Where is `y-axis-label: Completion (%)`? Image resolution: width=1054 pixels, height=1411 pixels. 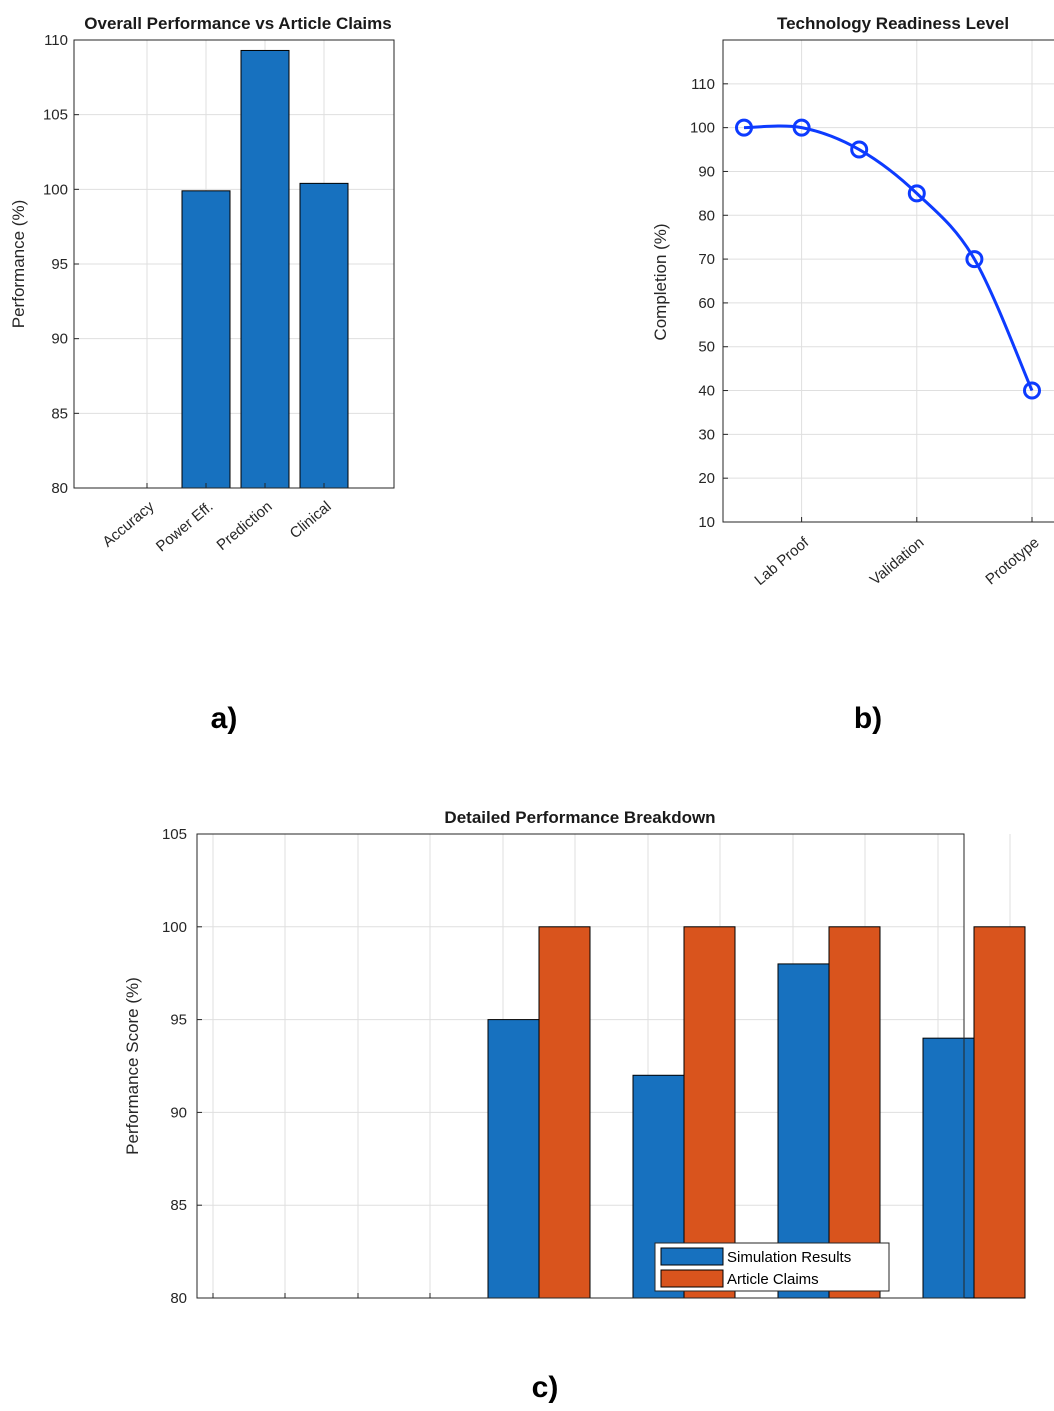 y-axis-label: Completion (%) is located at coordinates (660, 281).